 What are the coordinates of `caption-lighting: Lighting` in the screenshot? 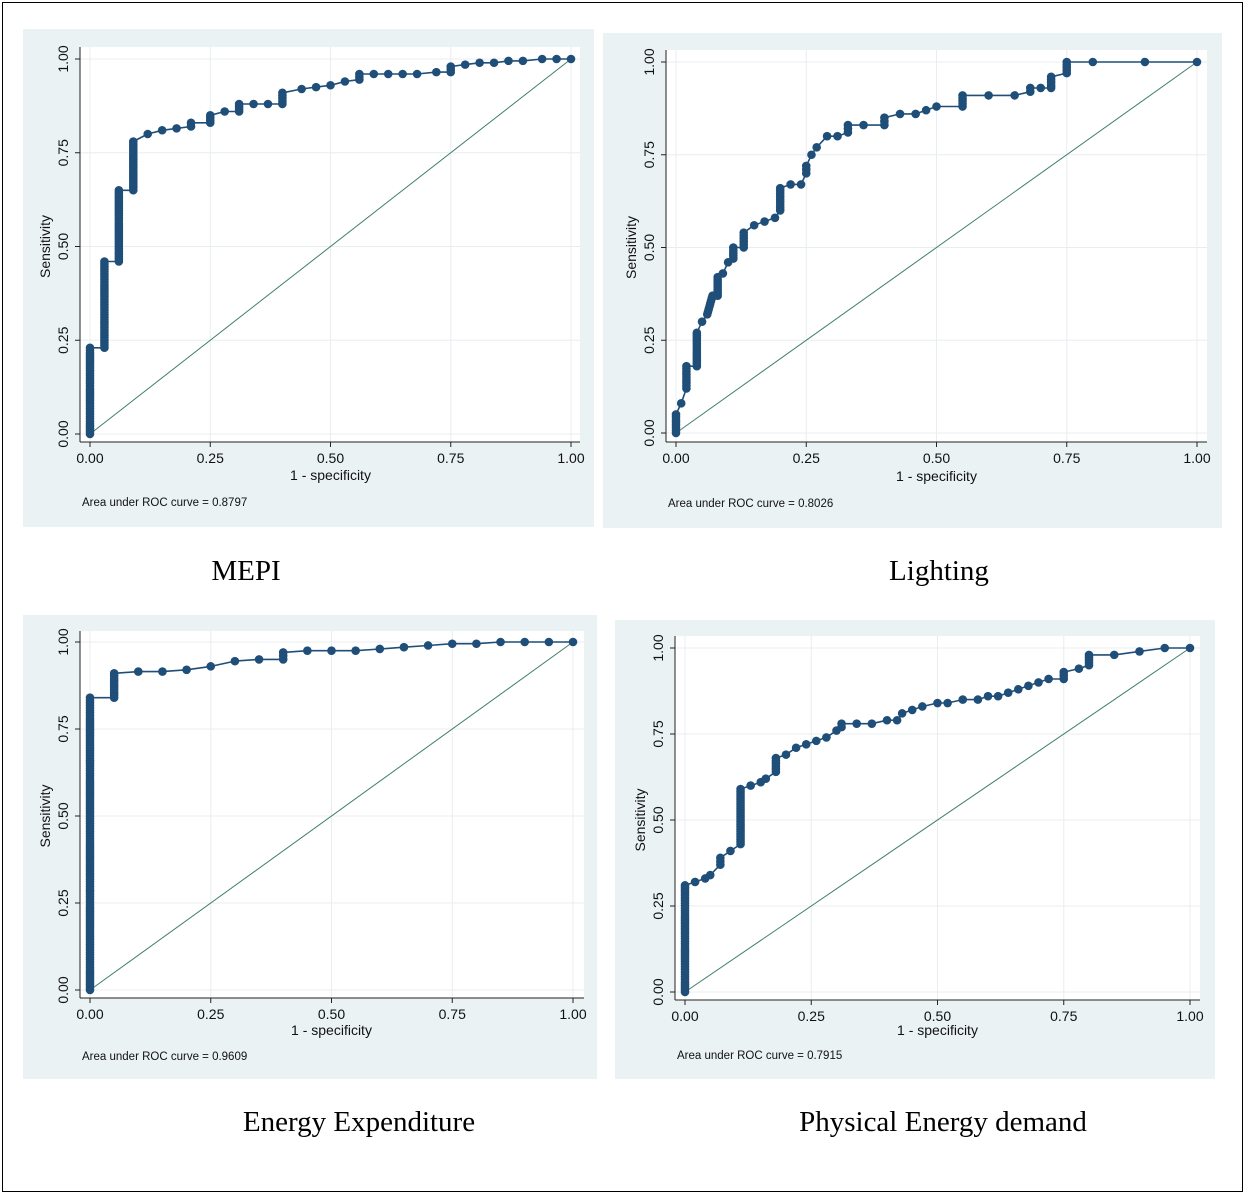 It's located at (939, 571).